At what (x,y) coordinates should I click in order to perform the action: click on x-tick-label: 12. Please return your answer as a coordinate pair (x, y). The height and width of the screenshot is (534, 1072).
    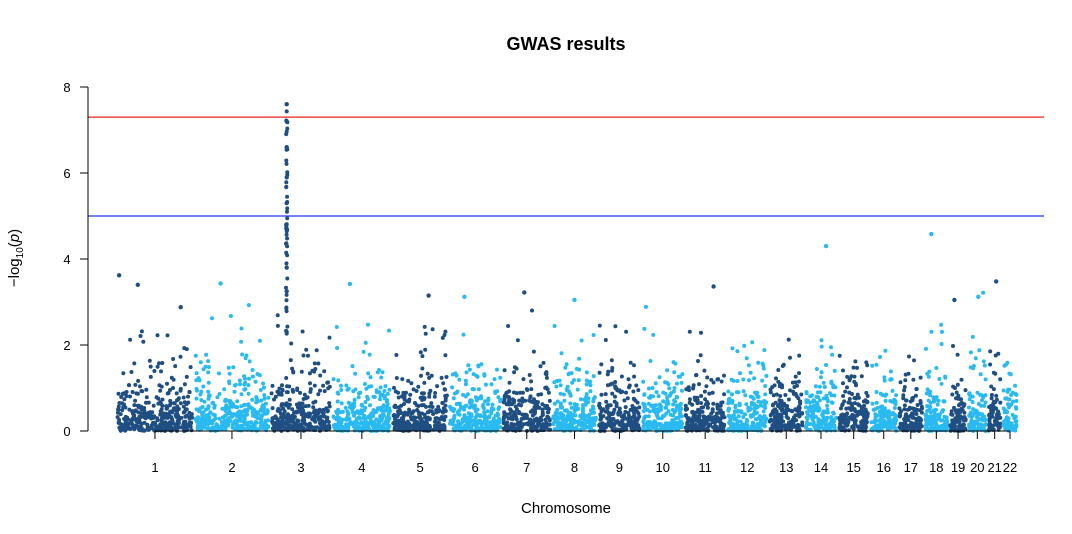
    Looking at the image, I should click on (747, 467).